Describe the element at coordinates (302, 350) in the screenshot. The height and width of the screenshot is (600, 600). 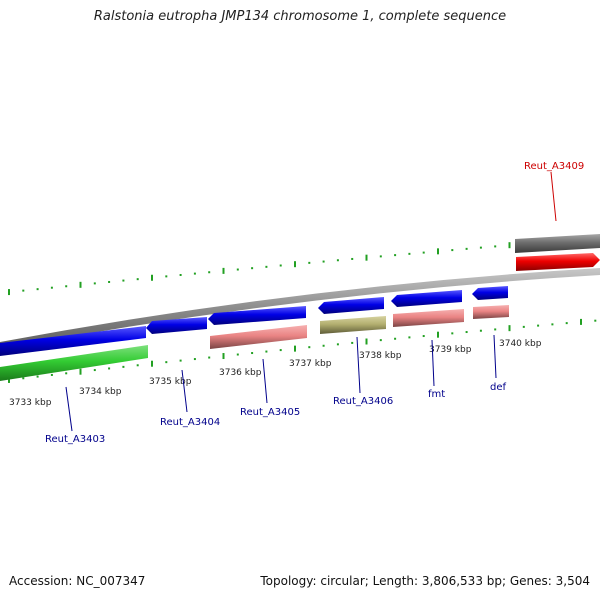
I see `inner-tick-ring` at that location.